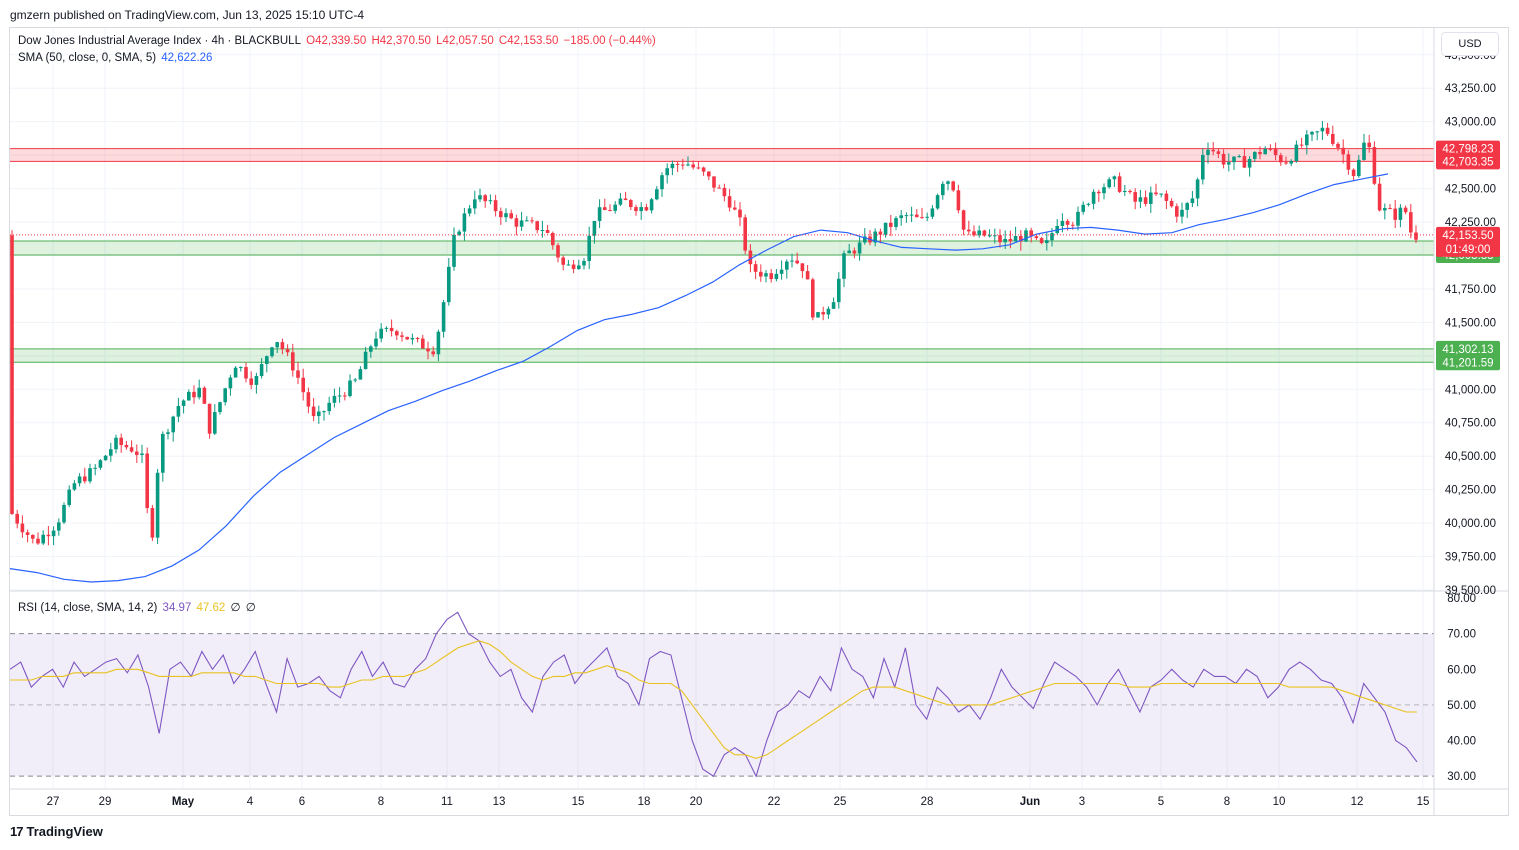 This screenshot has height=850, width=1519. I want to click on ohlc-open: O42,339.50, so click(336, 41).